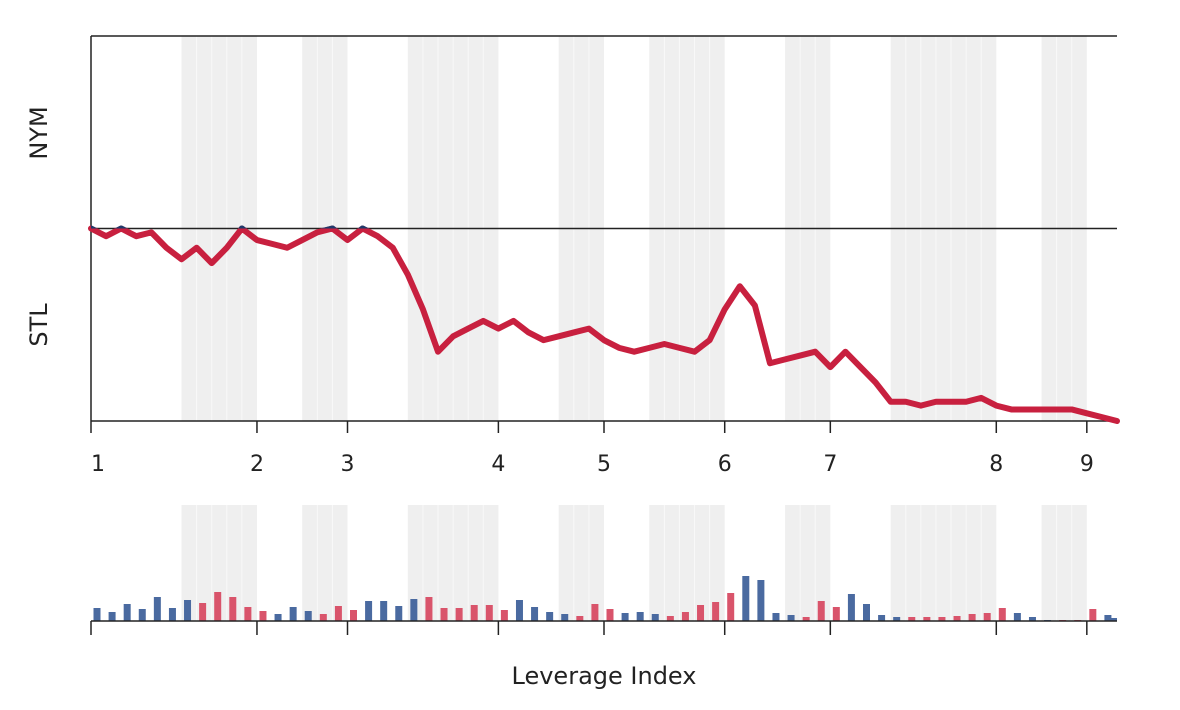  Describe the element at coordinates (39, 132) in the screenshot. I see `team-label: NYM` at that location.